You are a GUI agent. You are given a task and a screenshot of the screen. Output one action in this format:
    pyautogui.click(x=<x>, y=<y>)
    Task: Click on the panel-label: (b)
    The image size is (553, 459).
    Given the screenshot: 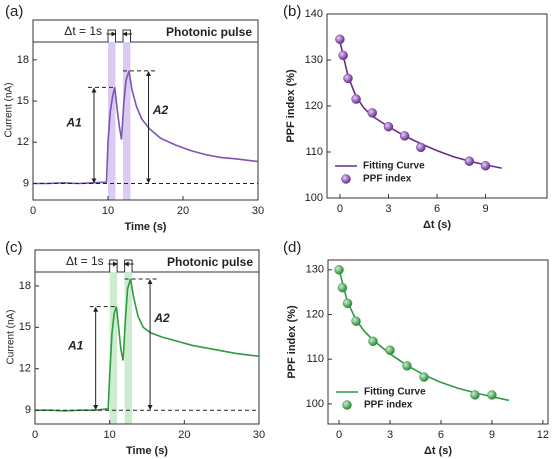 What is the action you would take?
    pyautogui.click(x=292, y=11)
    